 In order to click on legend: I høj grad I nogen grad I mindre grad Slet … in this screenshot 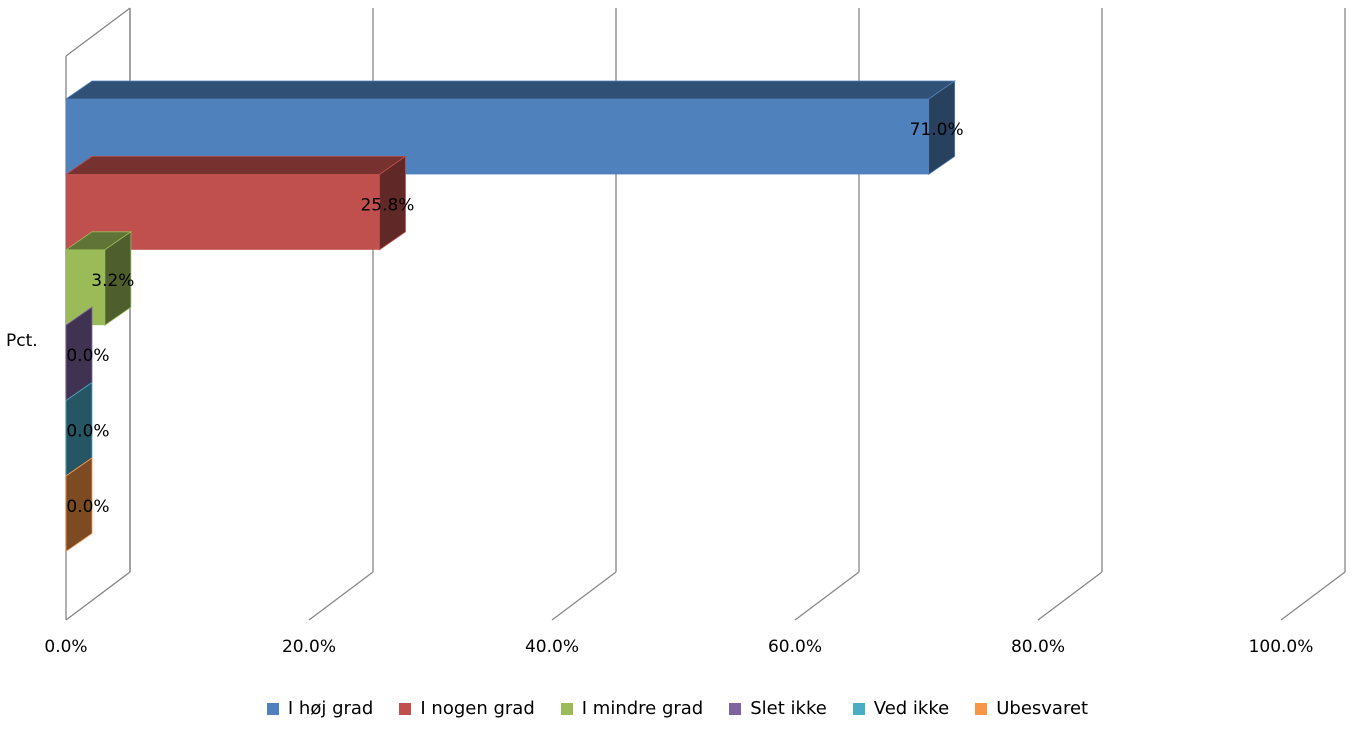, I will do `click(677, 708)`.